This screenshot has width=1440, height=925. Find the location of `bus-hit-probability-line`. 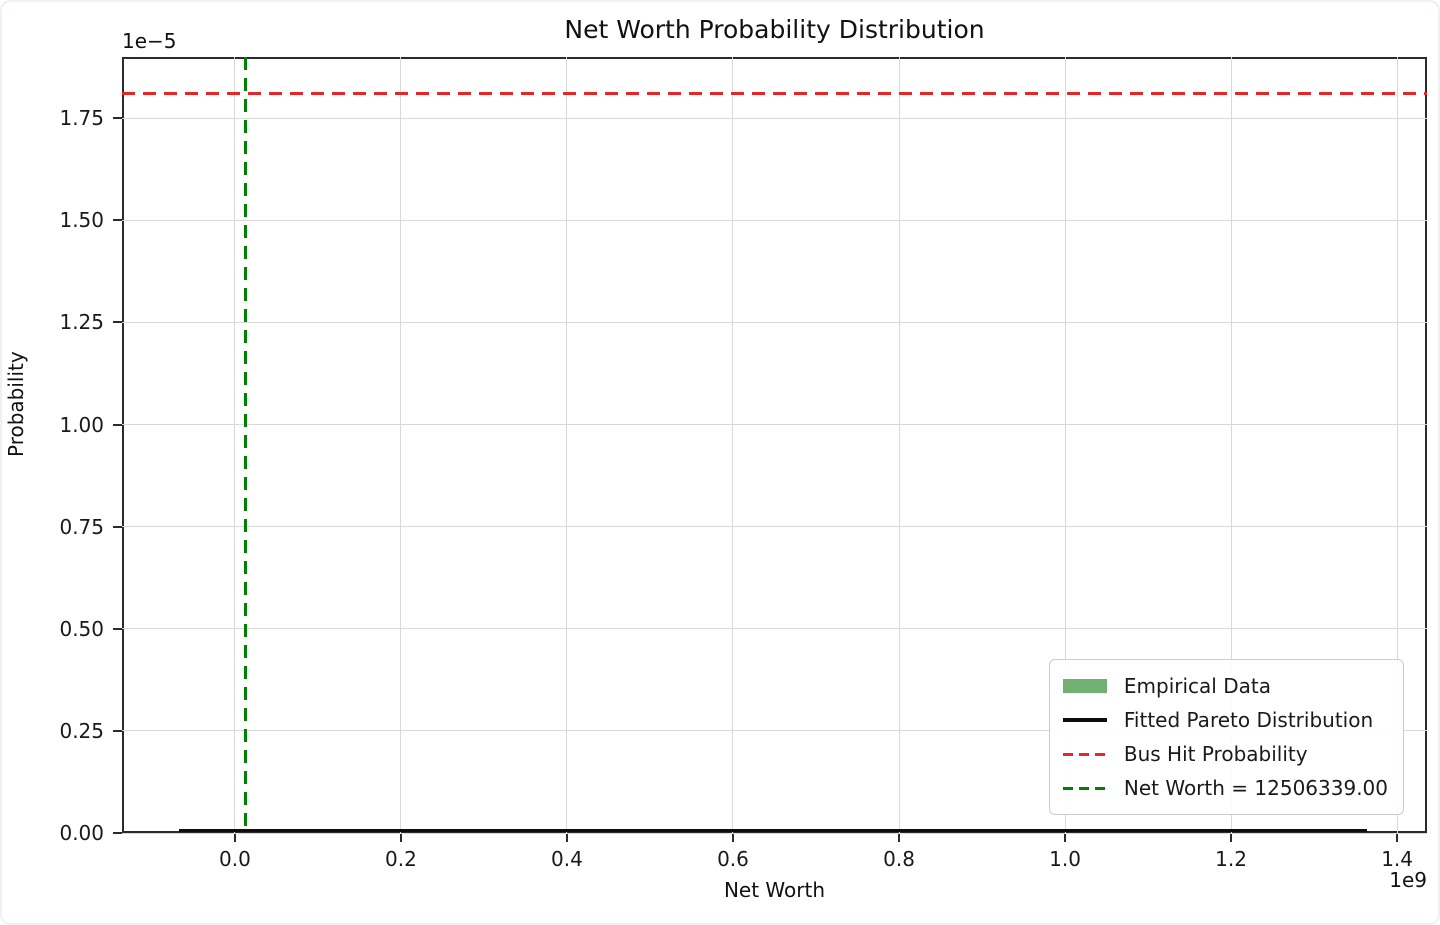

bus-hit-probability-line is located at coordinates (774, 94).